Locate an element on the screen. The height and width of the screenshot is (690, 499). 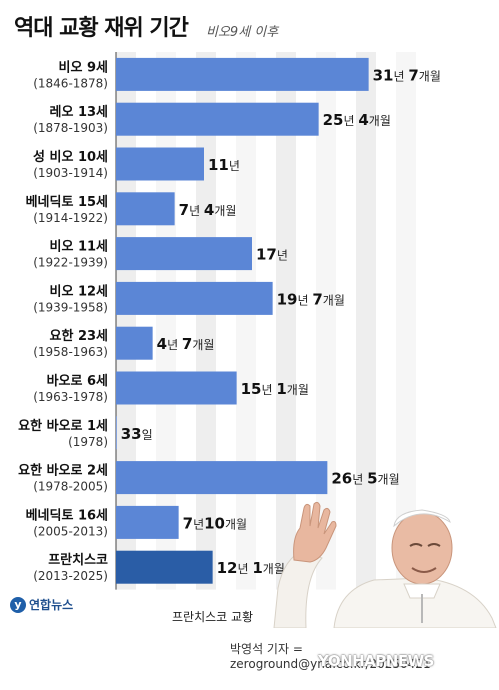
category-years: (1939-1958) is located at coordinates (70, 307).